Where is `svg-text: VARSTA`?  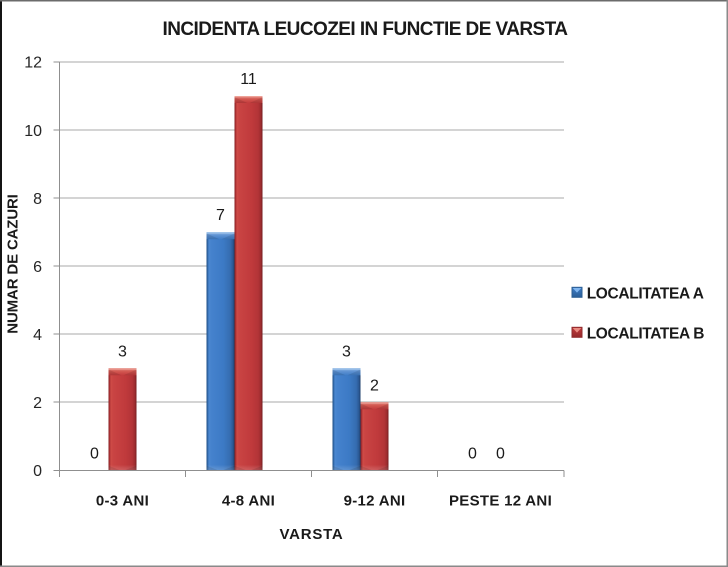
svg-text: VARSTA is located at coordinates (312, 534).